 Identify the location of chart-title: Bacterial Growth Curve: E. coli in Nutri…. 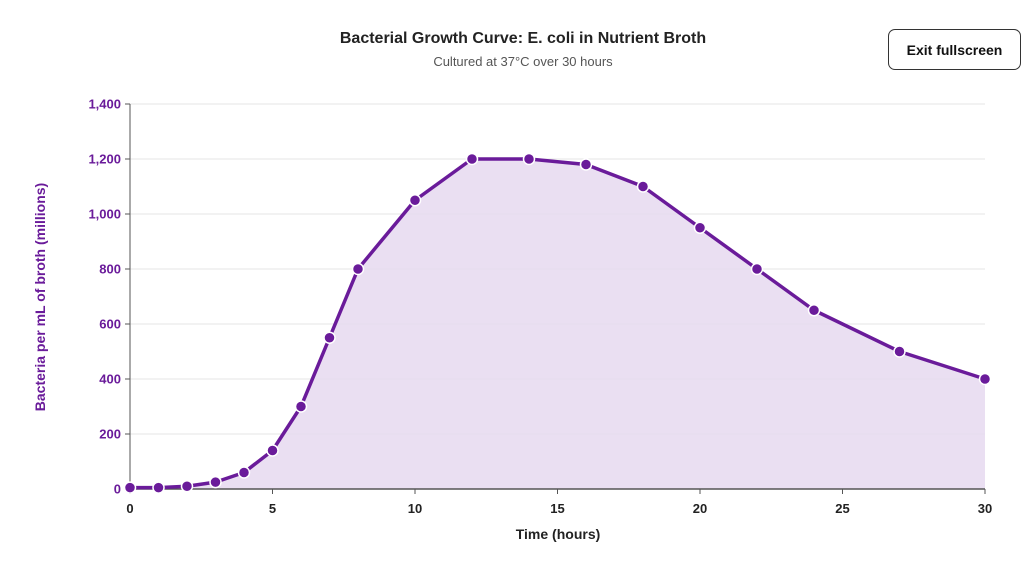
(523, 38).